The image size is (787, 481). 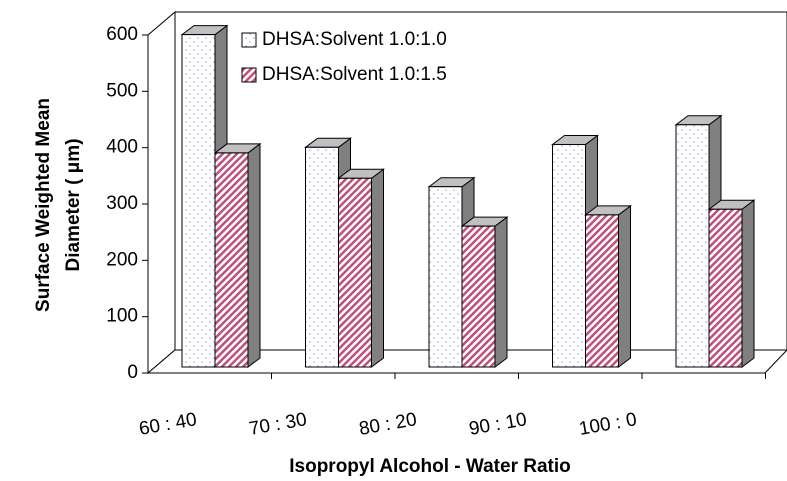 I want to click on legend-label: DHSA:Solvent 1.0:1.0, so click(x=354, y=39).